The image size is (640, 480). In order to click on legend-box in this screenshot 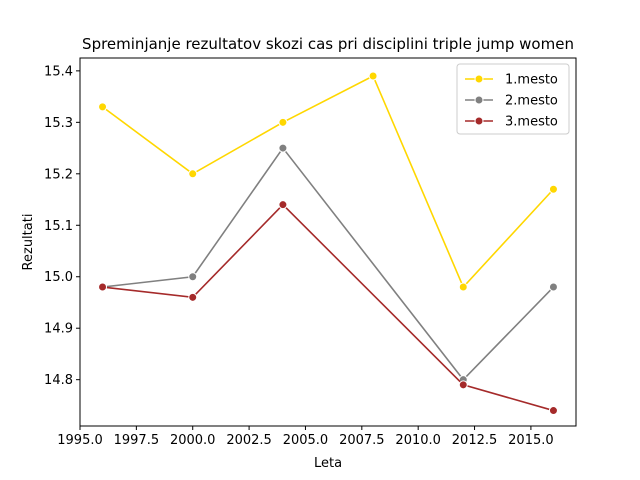, I will do `click(513, 99)`.